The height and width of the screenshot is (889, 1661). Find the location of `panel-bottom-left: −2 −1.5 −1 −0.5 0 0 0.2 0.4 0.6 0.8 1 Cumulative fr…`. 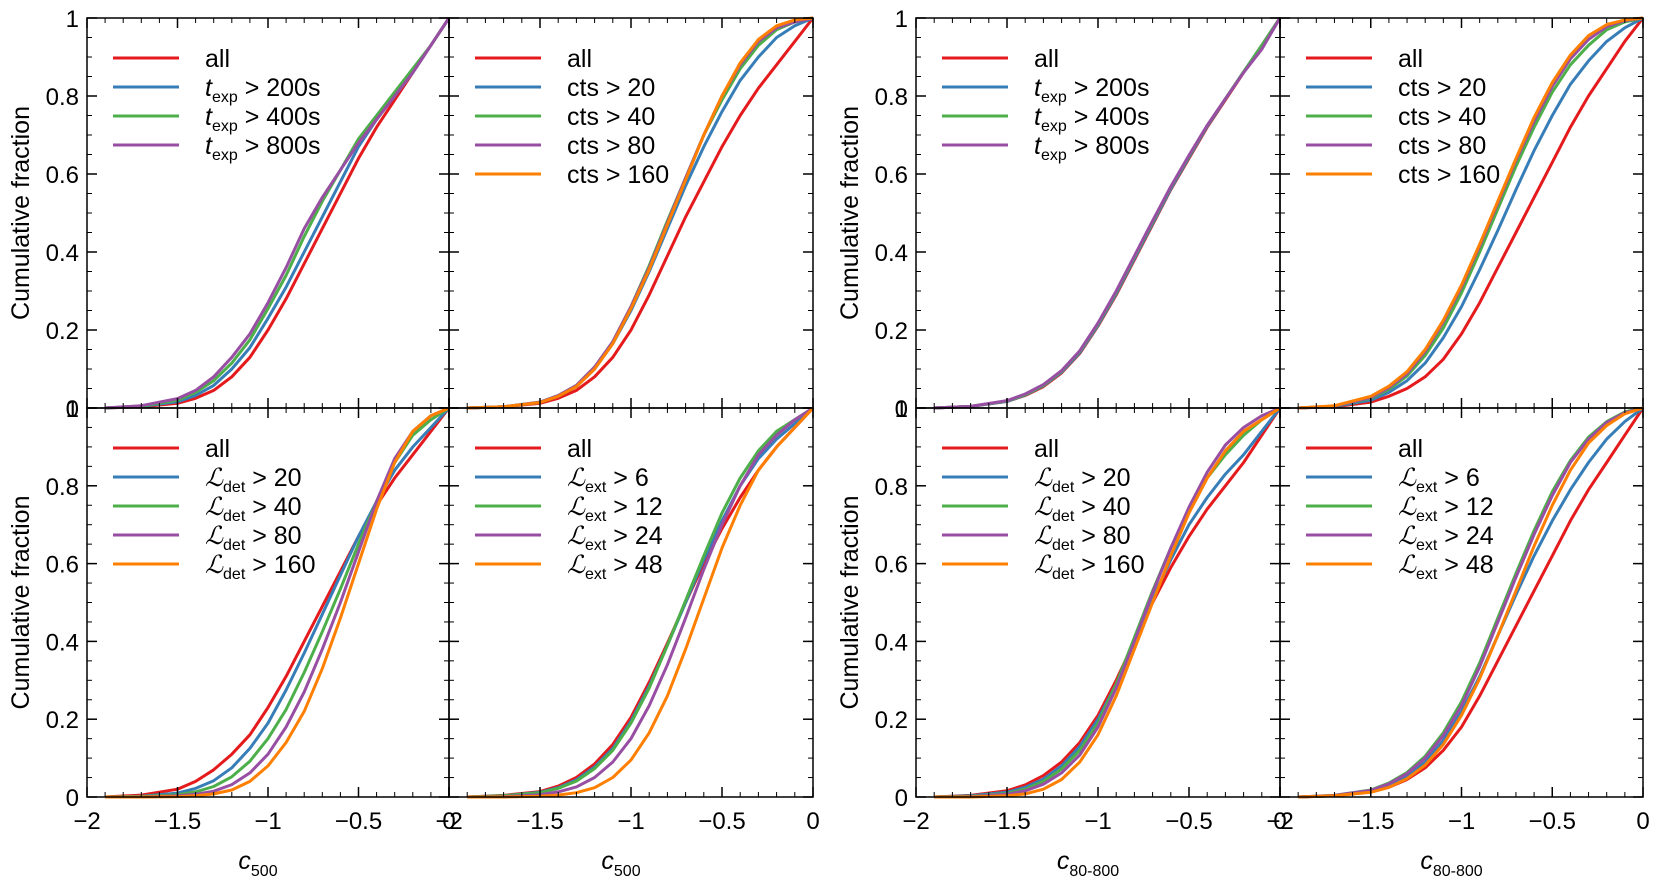

panel-bottom-left: −2 −1.5 −1 −0.5 0 0 0.2 0.4 0.6 0.8 1 Cumulative fr… is located at coordinates (231, 638).